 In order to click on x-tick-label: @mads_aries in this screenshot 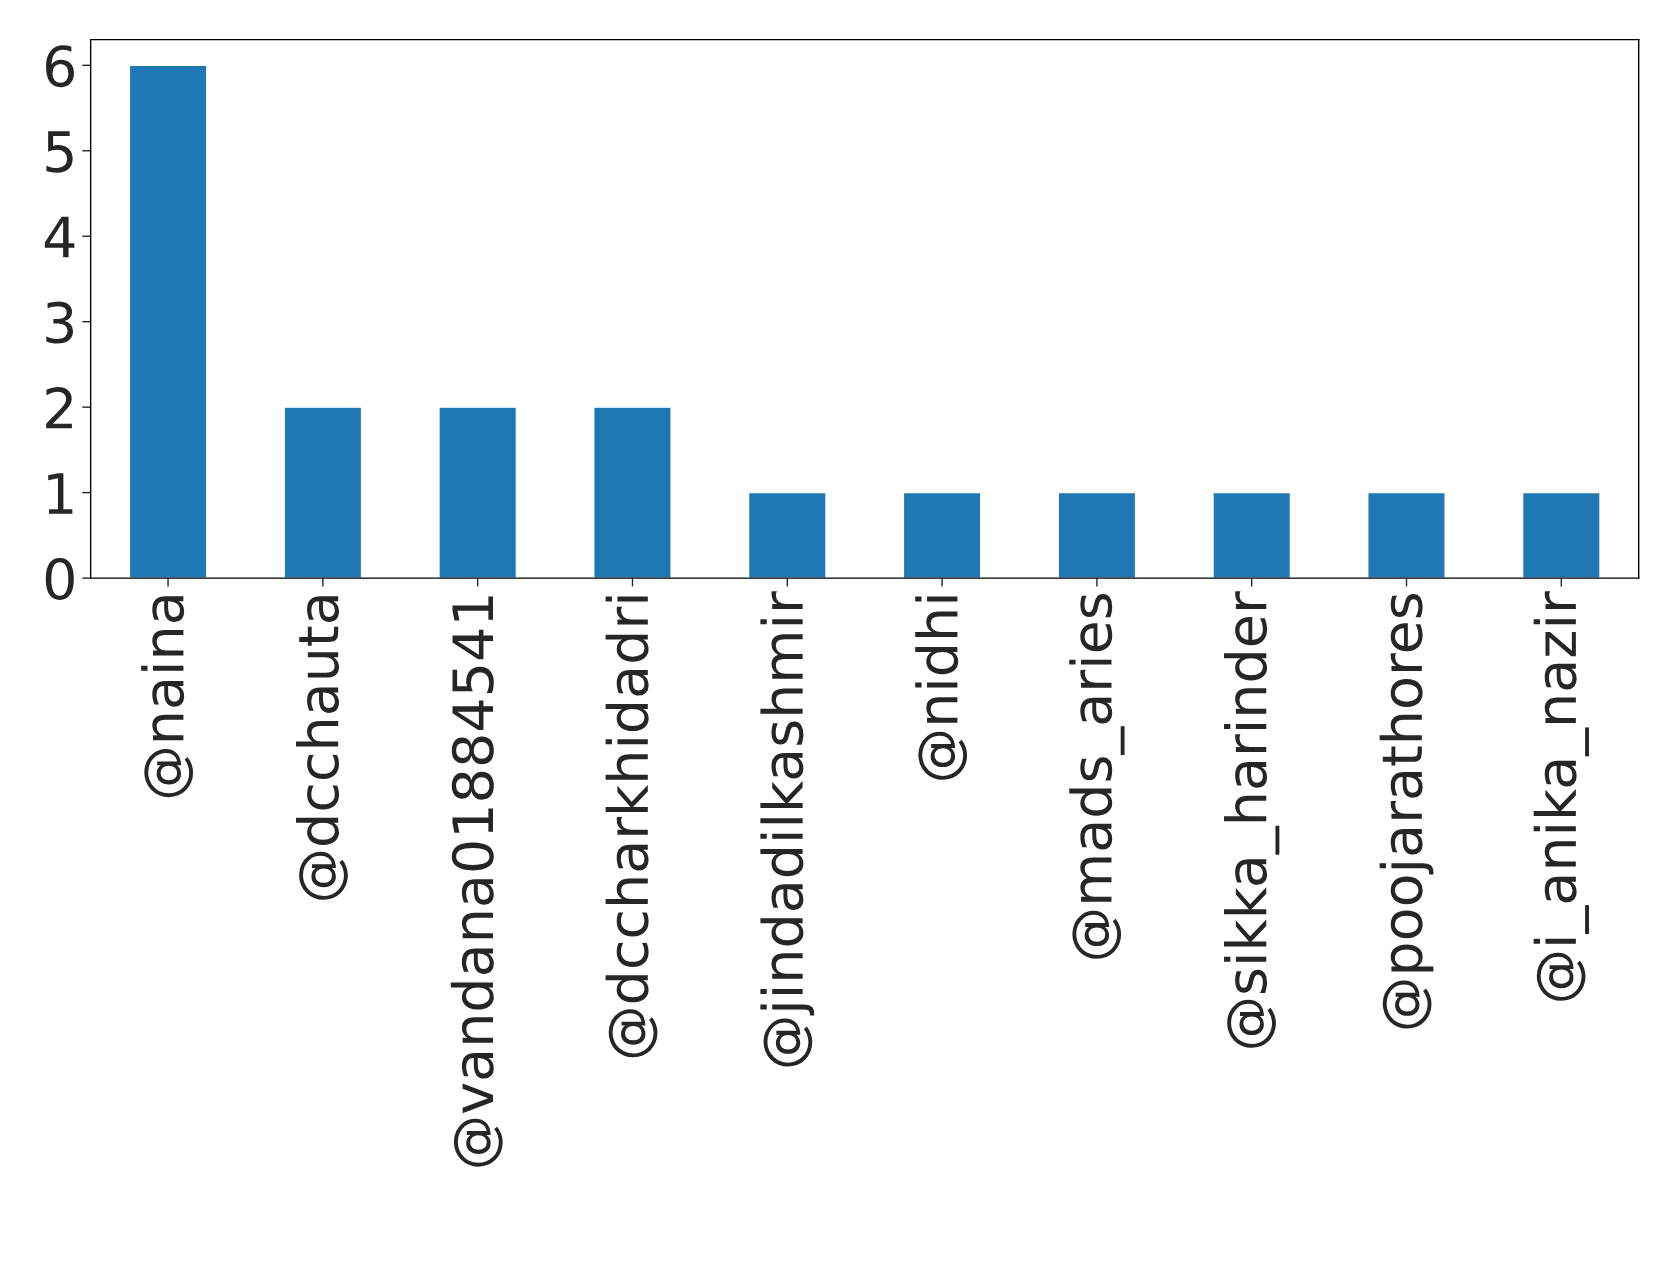, I will do `click(1097, 776)`.